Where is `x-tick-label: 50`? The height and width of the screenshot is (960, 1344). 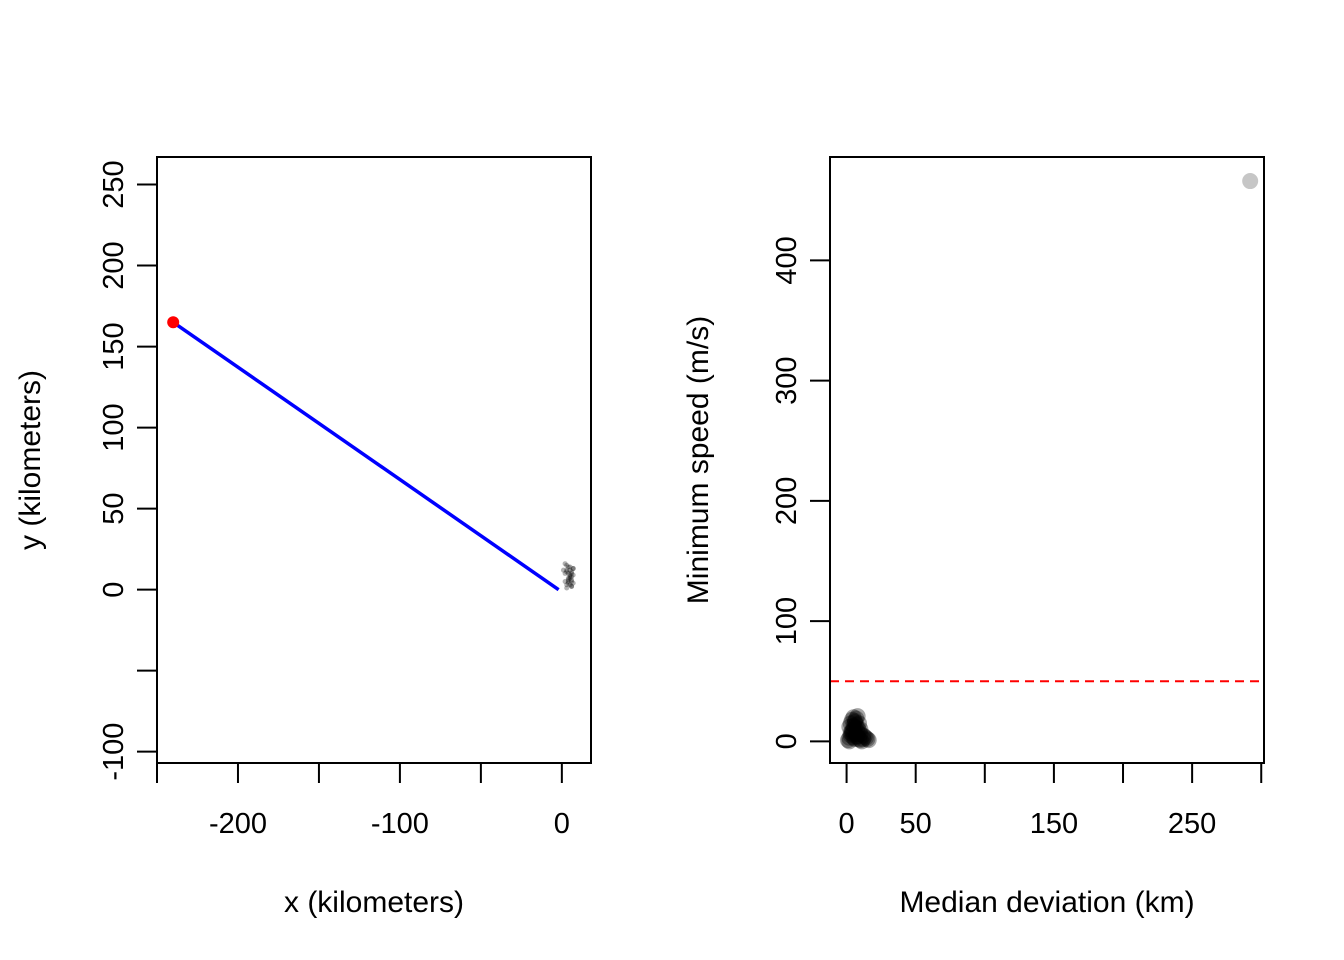
x-tick-label: 50 is located at coordinates (916, 824).